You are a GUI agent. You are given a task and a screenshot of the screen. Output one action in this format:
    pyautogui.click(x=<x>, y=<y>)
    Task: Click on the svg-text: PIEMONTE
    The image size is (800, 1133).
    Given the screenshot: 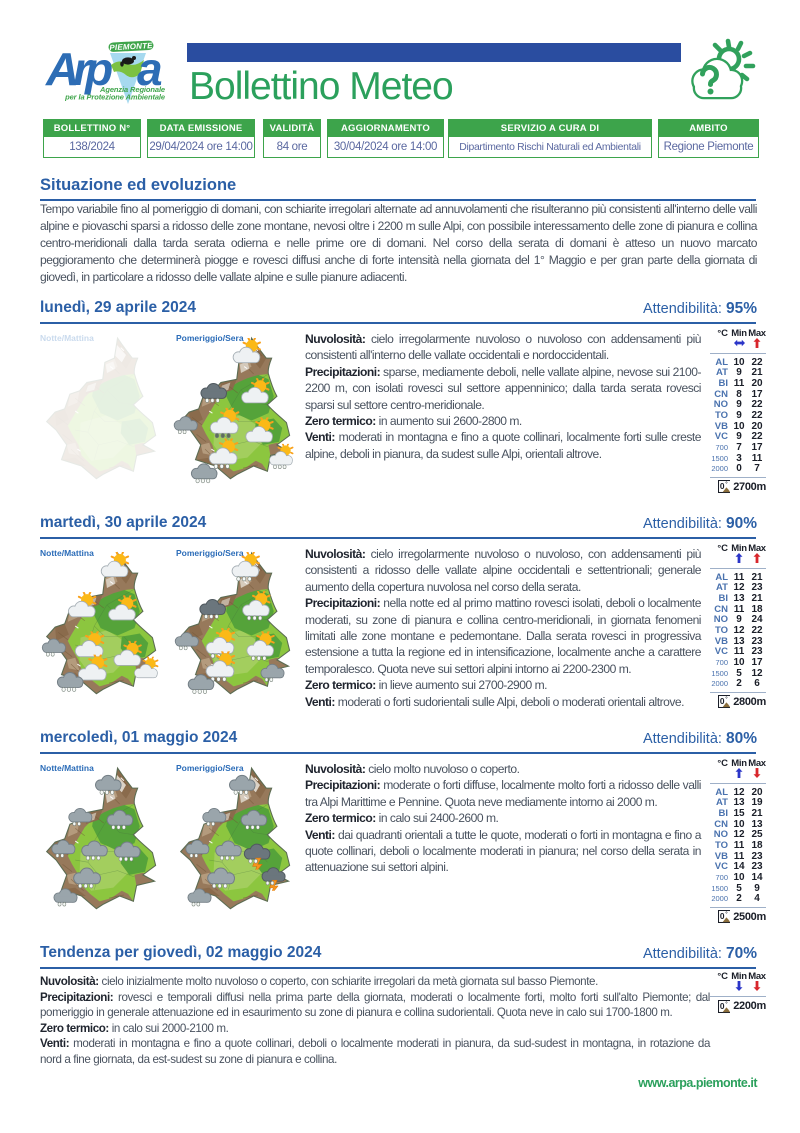 What is the action you would take?
    pyautogui.click(x=131, y=46)
    